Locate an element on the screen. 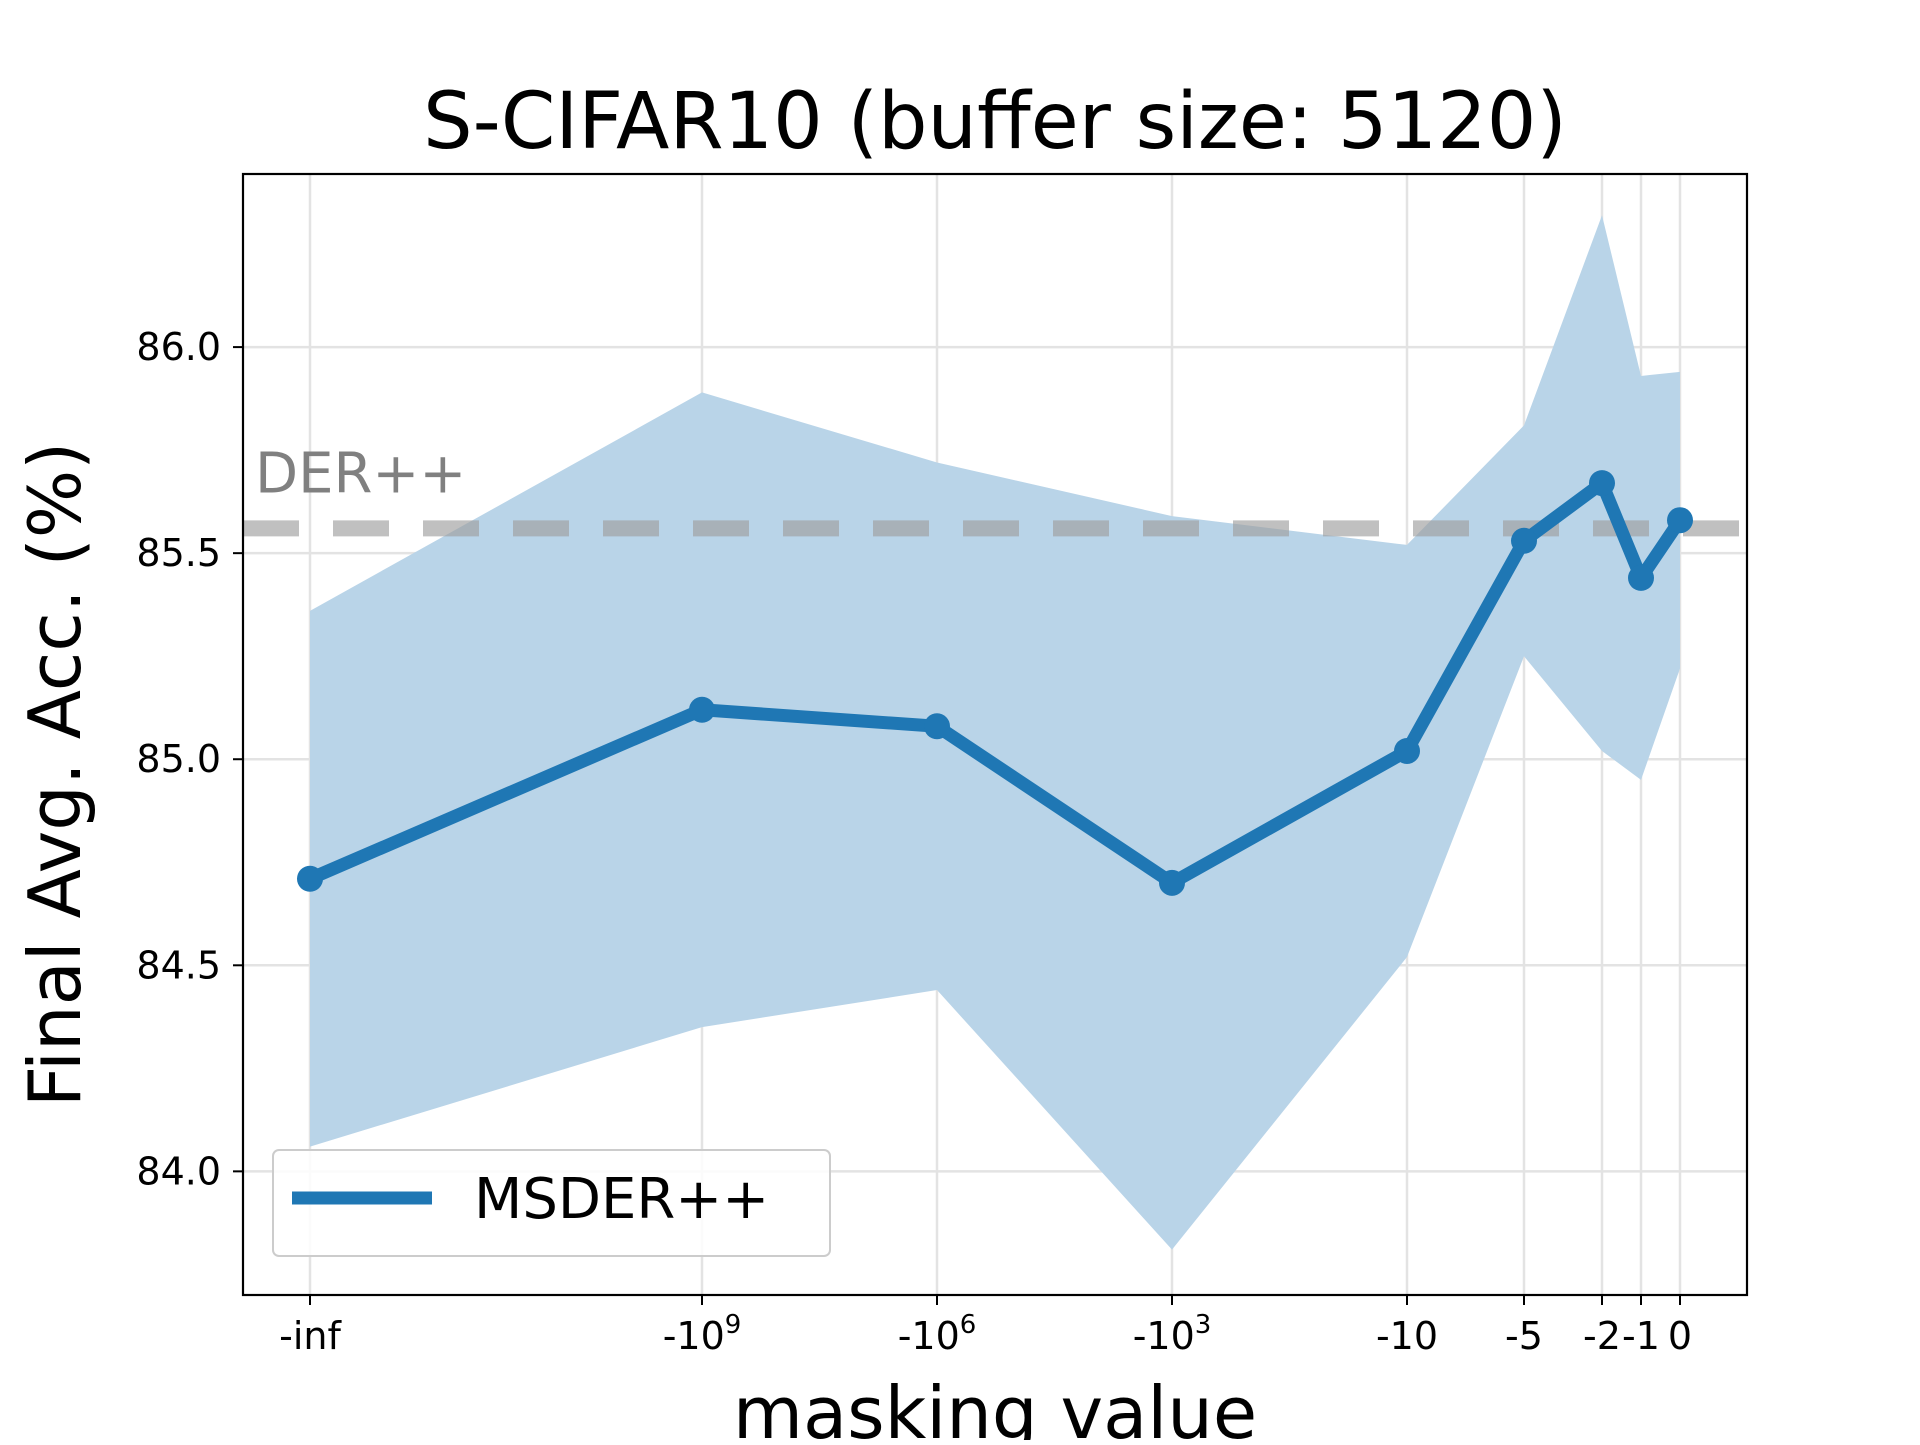 The image size is (1920, 1445). y-tick-label: 84.0 is located at coordinates (178, 1171).